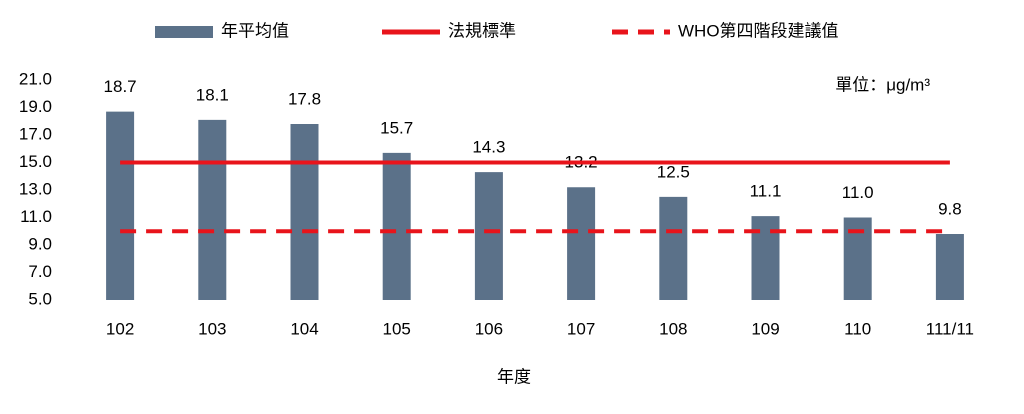 Image resolution: width=1024 pixels, height=414 pixels. Describe the element at coordinates (858, 192) in the screenshot. I see `data-label: 11.0` at that location.